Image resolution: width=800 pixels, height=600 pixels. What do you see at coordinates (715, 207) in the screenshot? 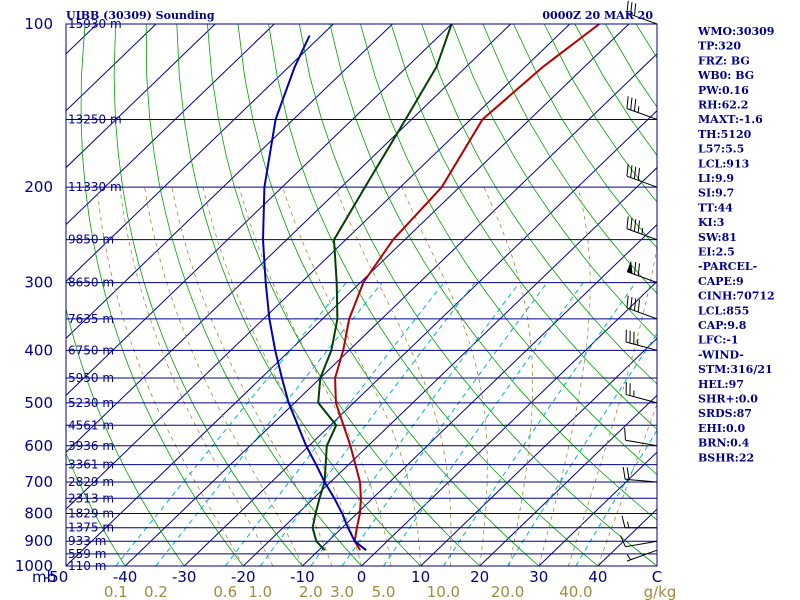
I see `index-item: TT:44` at bounding box center [715, 207].